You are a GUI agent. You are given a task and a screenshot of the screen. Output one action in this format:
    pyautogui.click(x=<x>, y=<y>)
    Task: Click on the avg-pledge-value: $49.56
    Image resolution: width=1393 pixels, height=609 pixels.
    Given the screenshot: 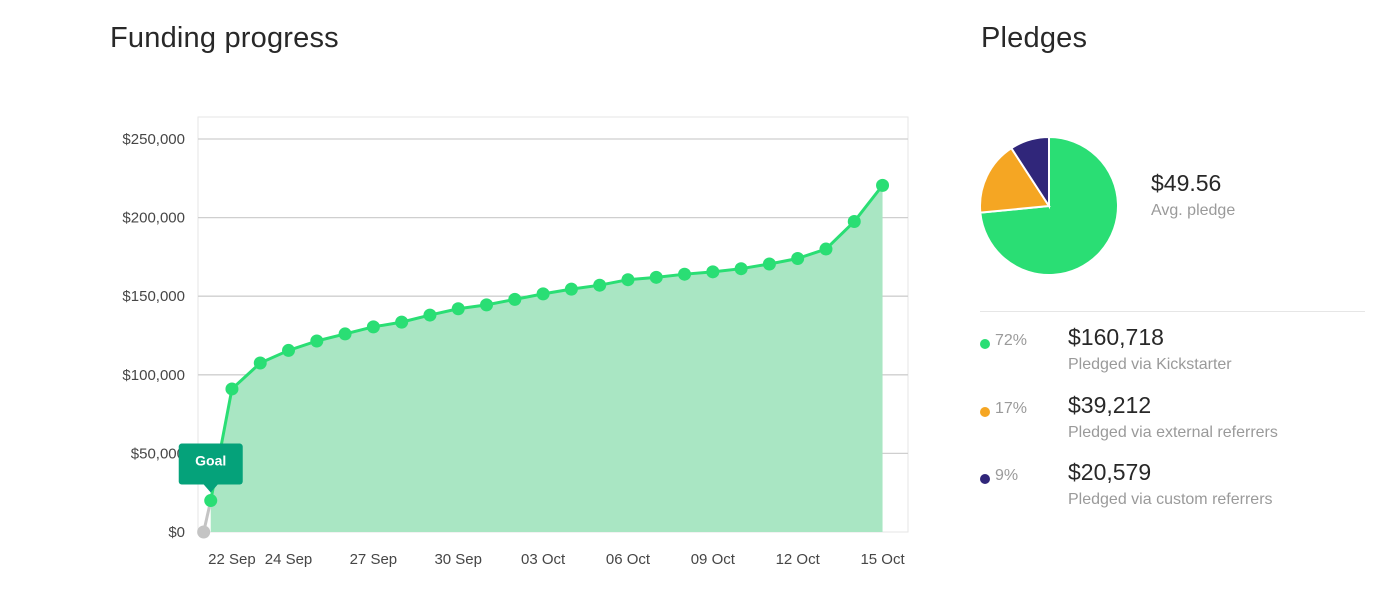 What is the action you would take?
    pyautogui.click(x=1186, y=183)
    